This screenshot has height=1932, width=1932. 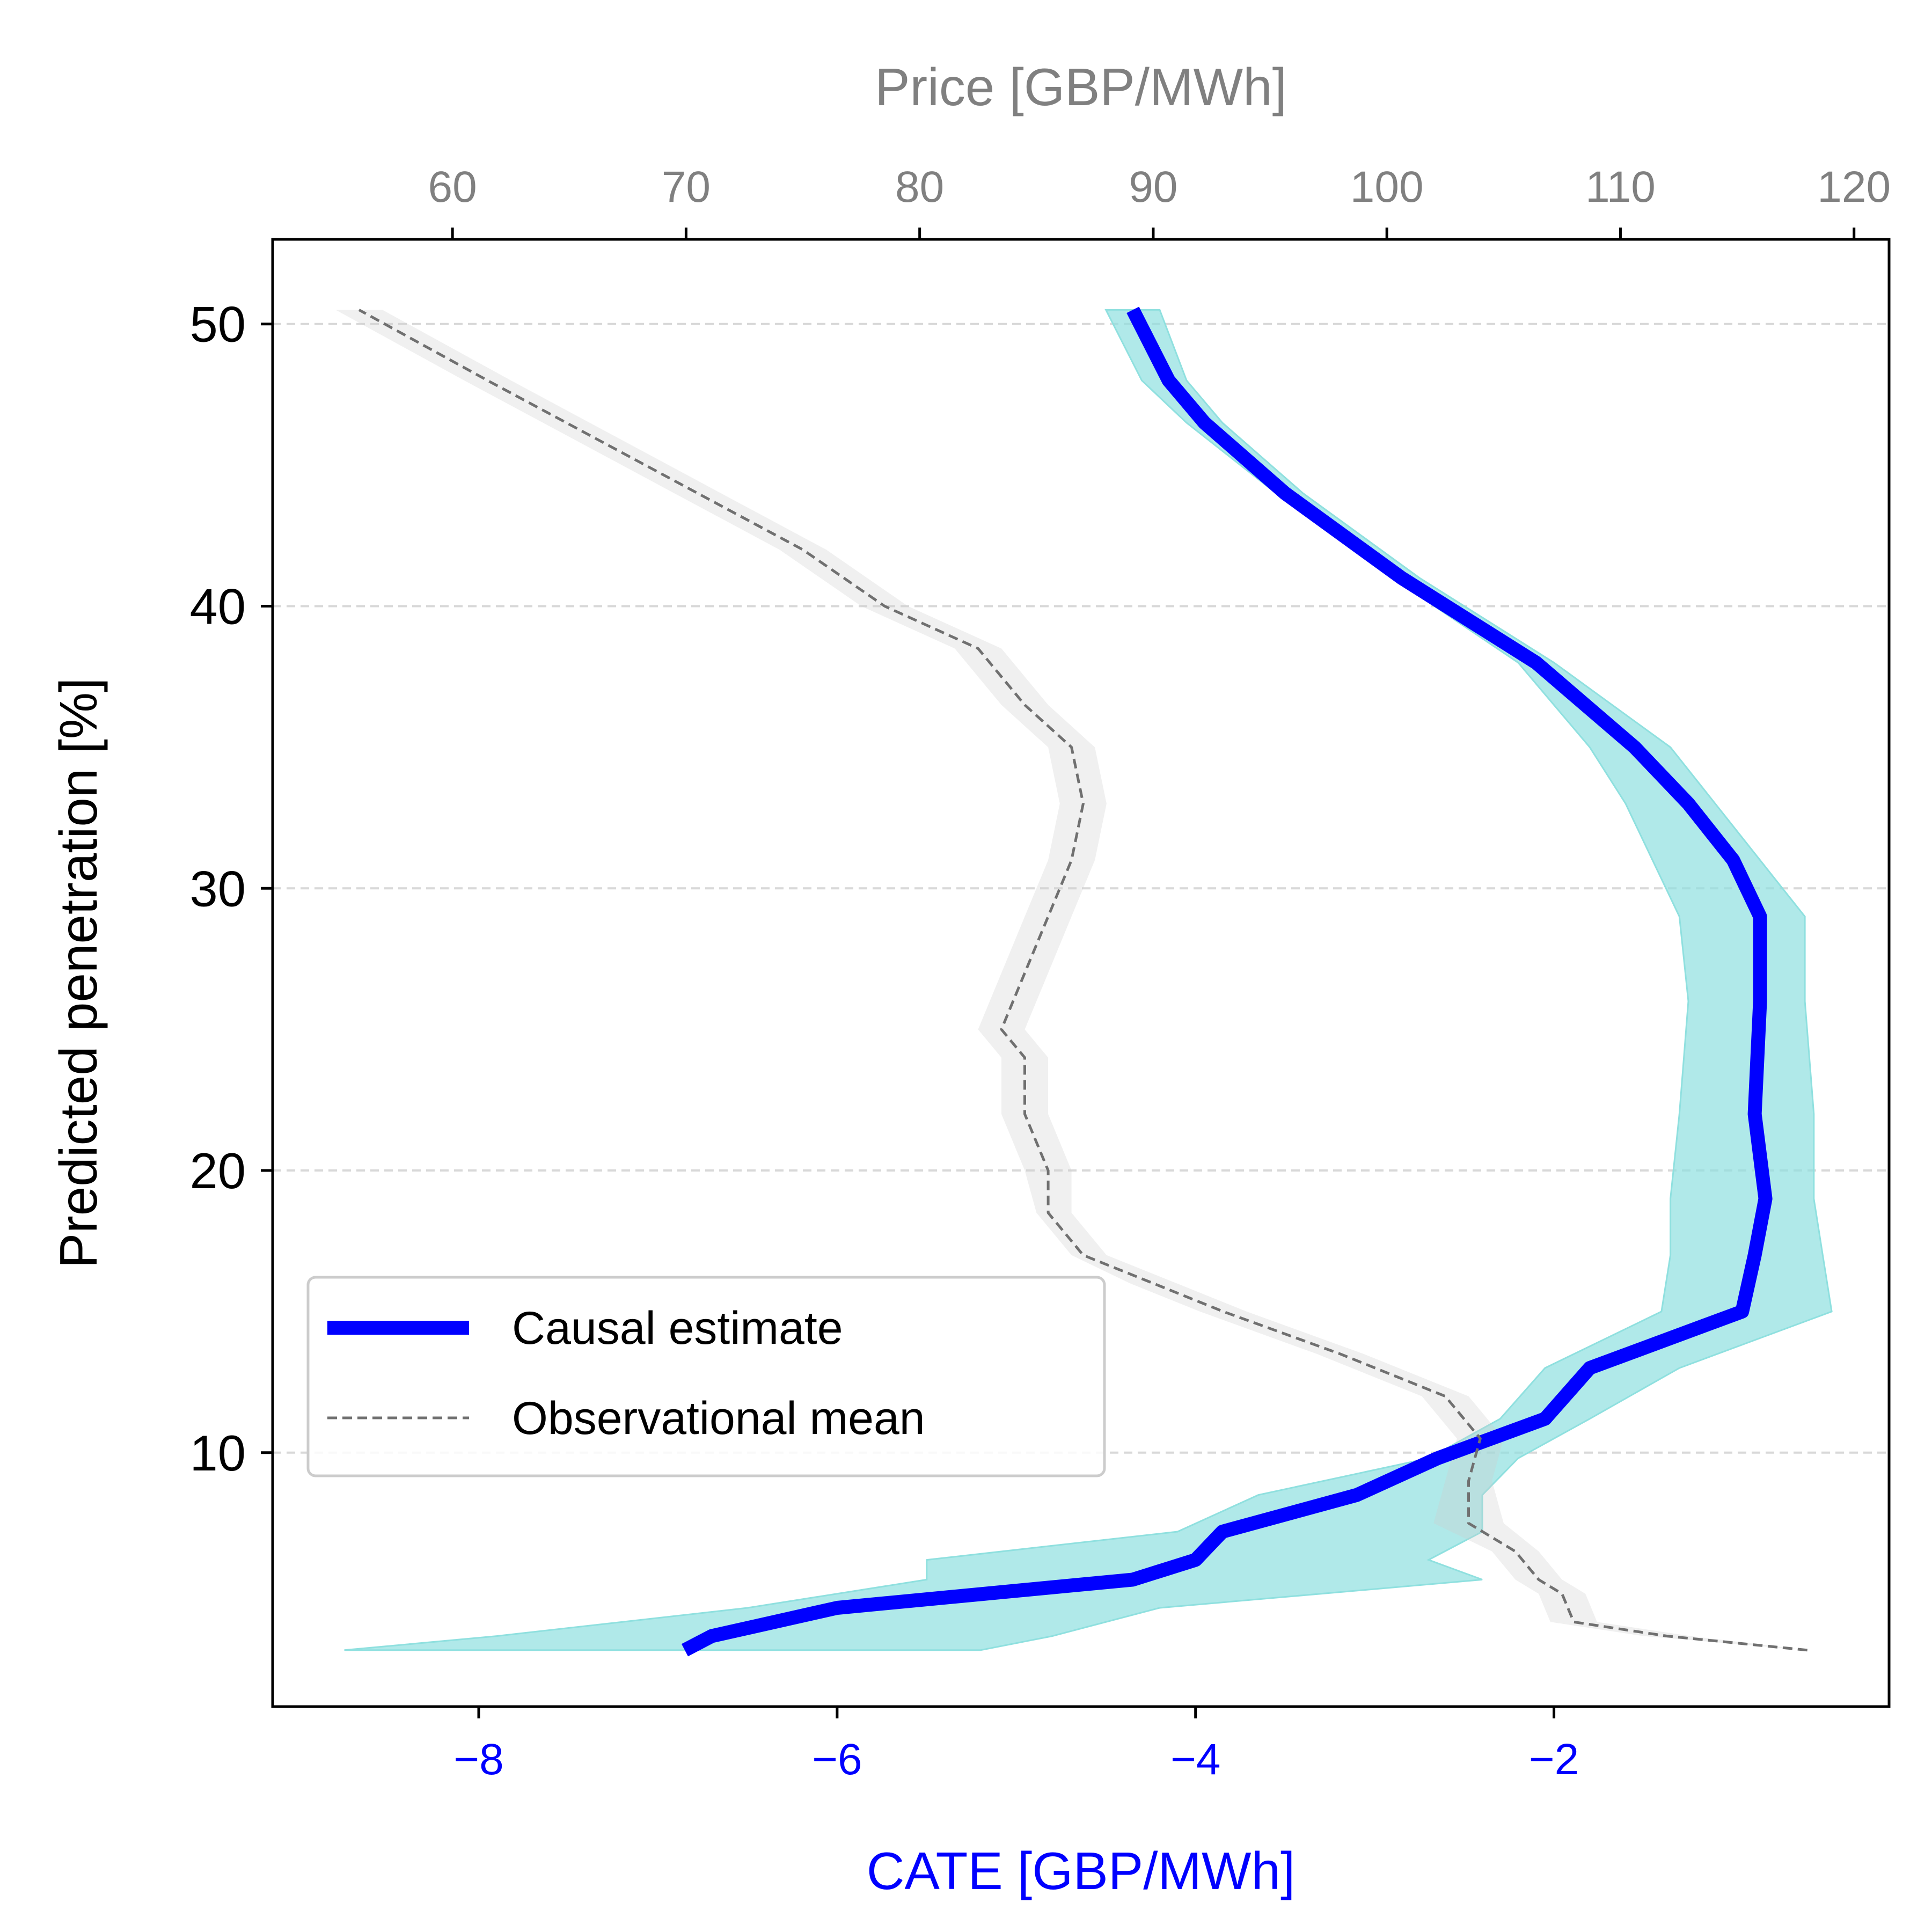 I want to click on top-tick-label-0: 60, so click(x=452, y=187).